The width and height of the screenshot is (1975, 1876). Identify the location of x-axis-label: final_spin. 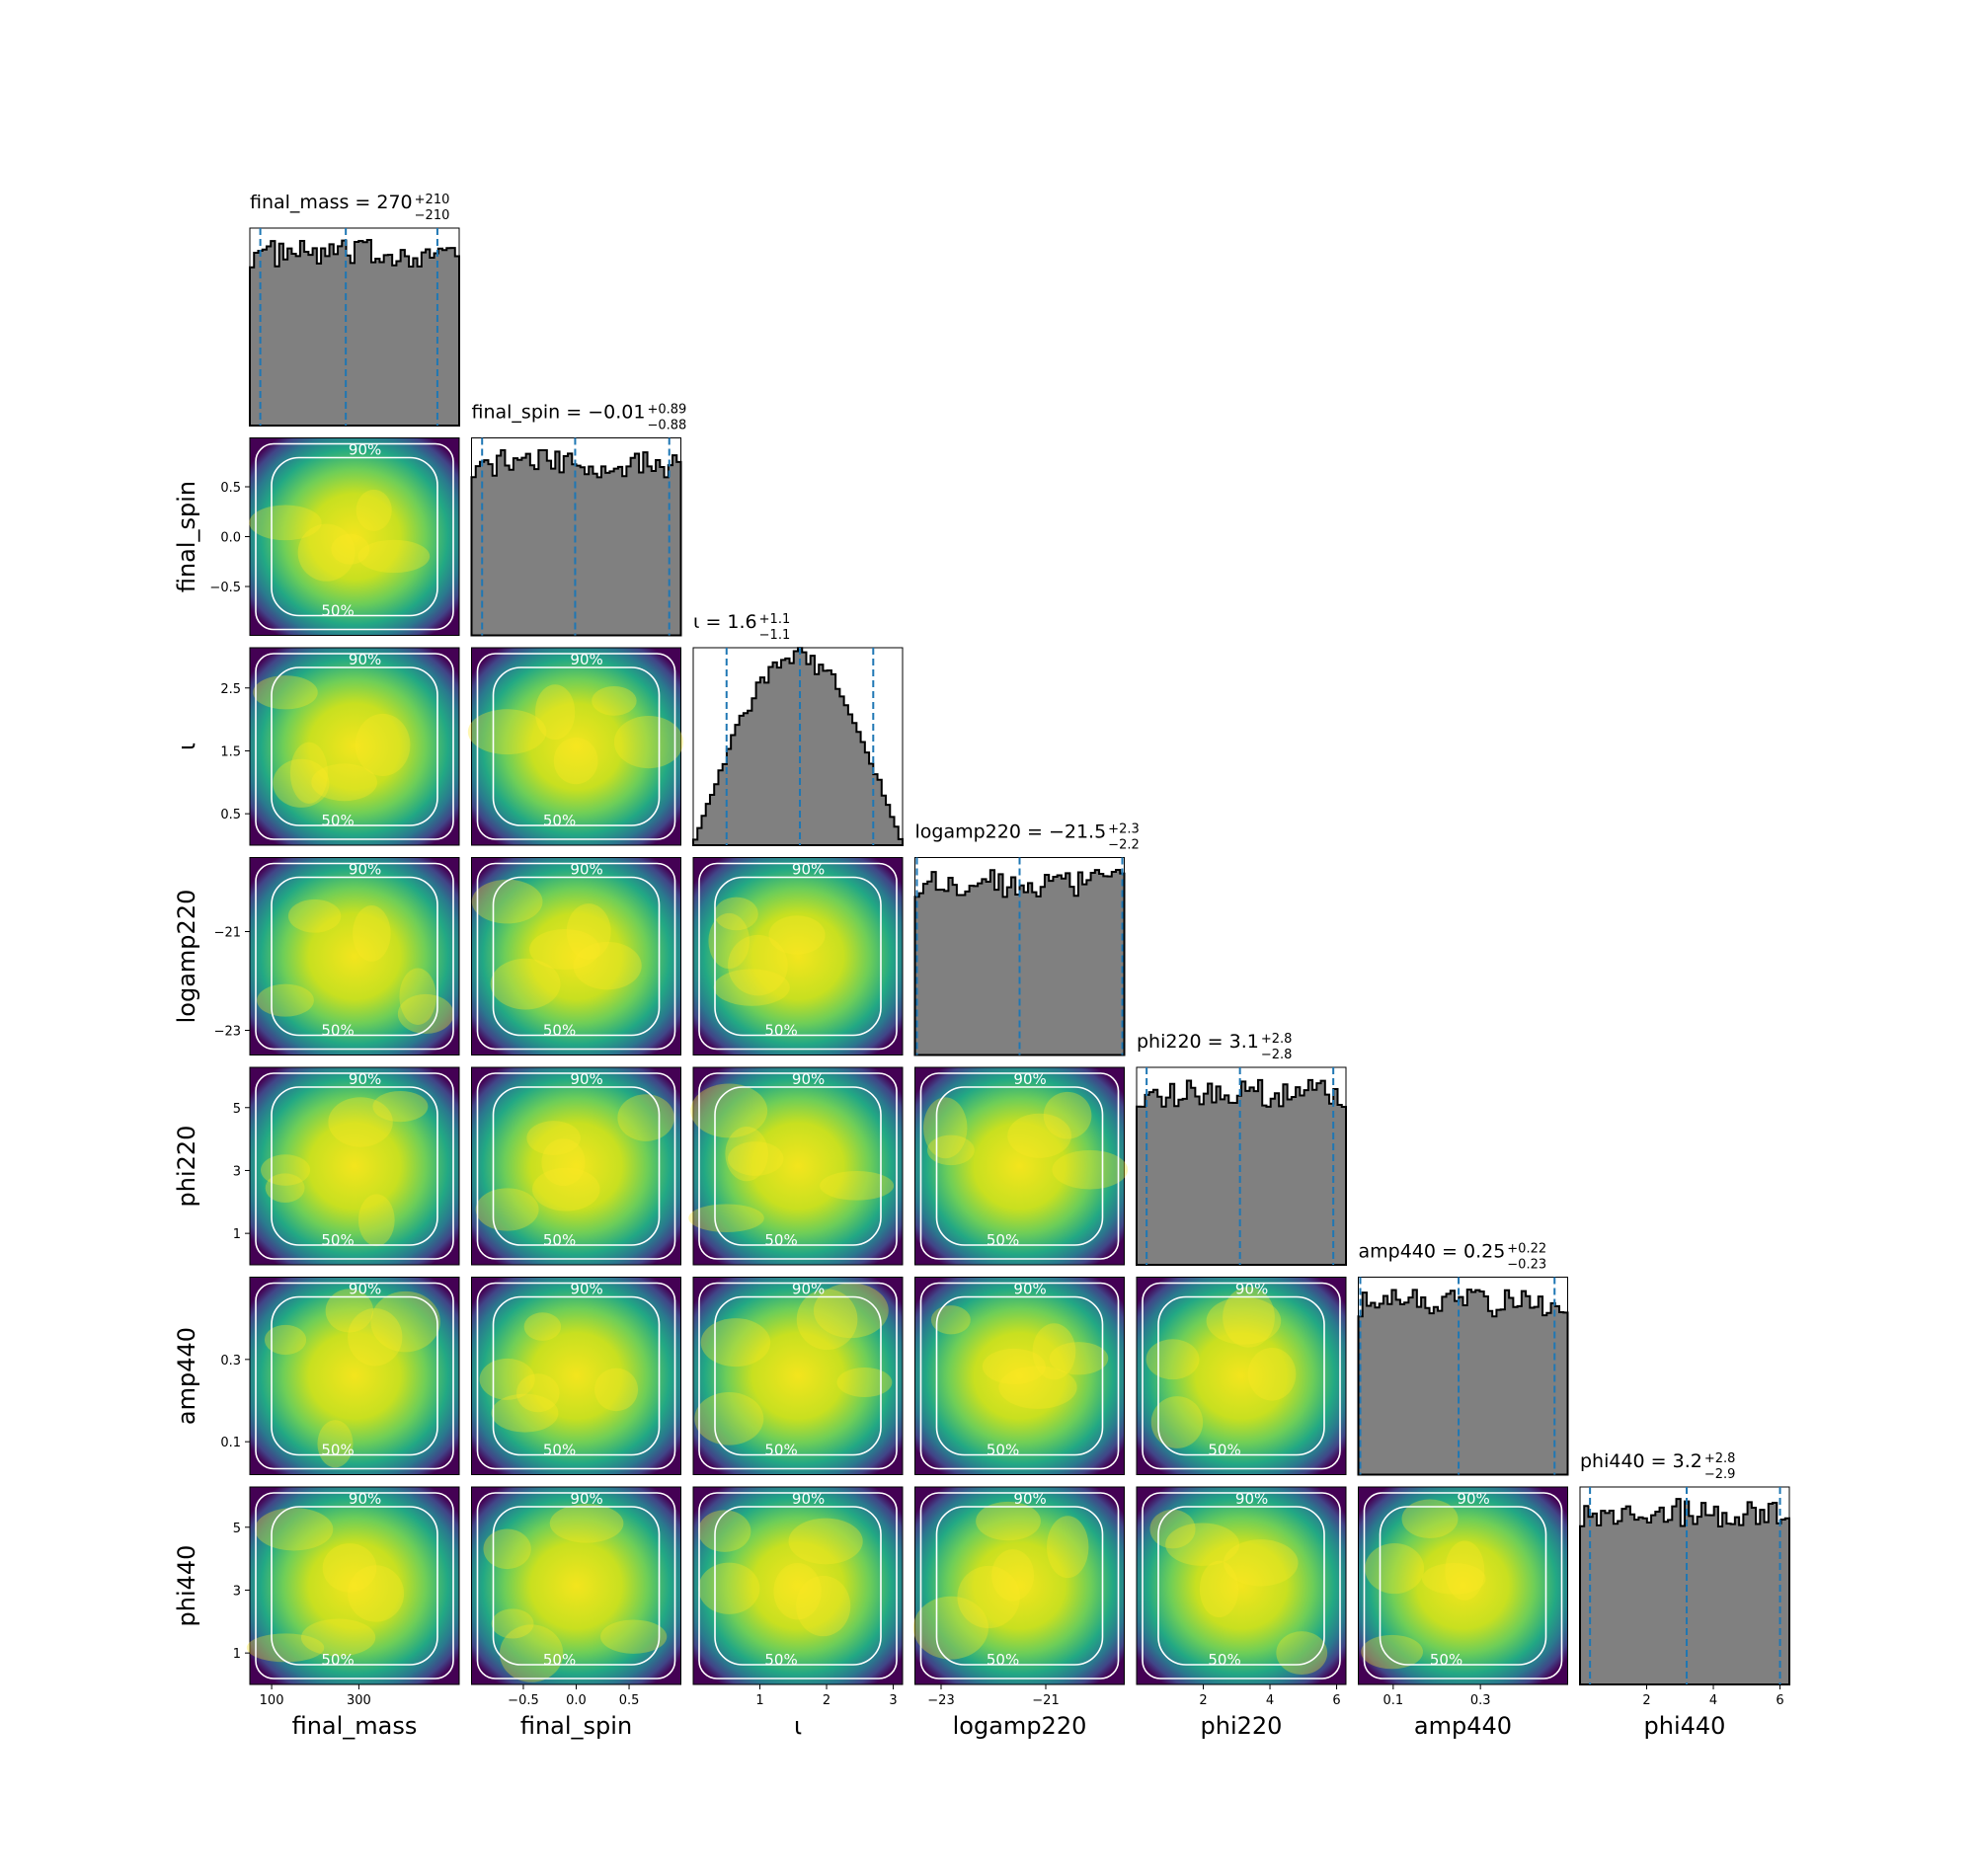
(576, 1726).